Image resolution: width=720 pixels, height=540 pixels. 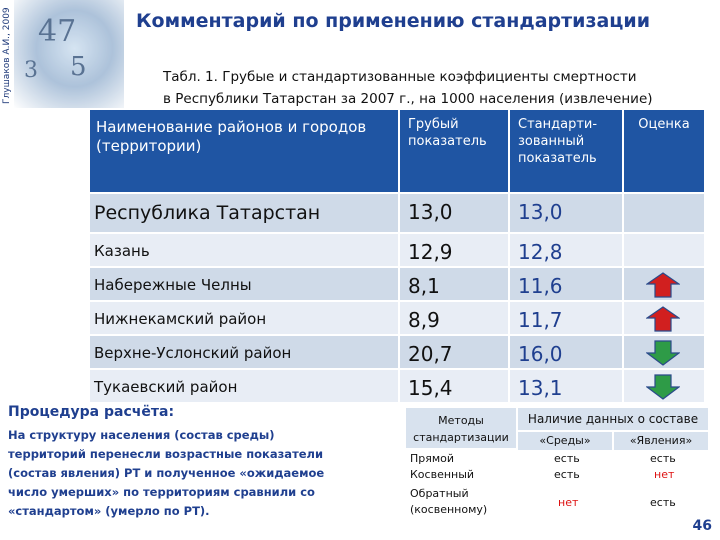 What do you see at coordinates (567, 285) in the screenshot?
I see `table-row-std: 11,6` at bounding box center [567, 285].